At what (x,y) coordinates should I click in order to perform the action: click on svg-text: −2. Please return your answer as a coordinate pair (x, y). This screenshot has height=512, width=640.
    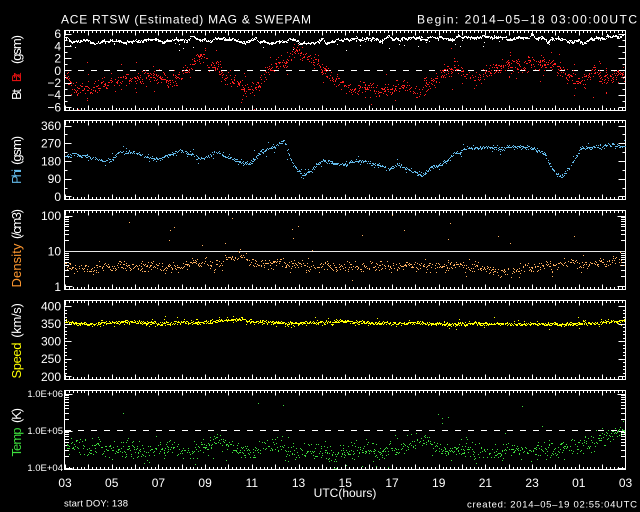
    Looking at the image, I should click on (54, 83).